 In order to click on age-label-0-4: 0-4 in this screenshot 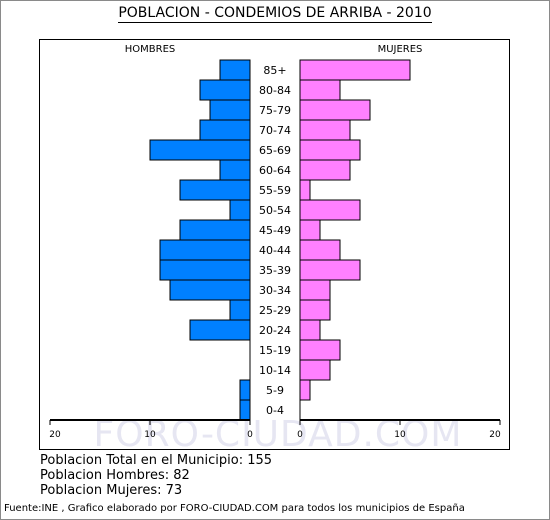, I will do `click(275, 410)`.